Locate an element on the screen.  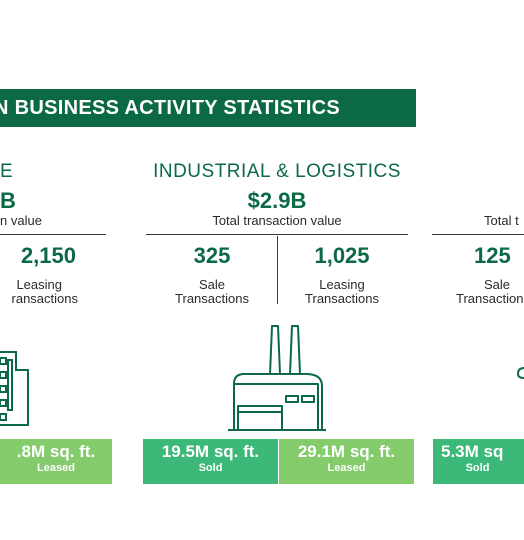
industrial-leased-box: 29.1M sq. ft. Leased is located at coordinates (346, 461).